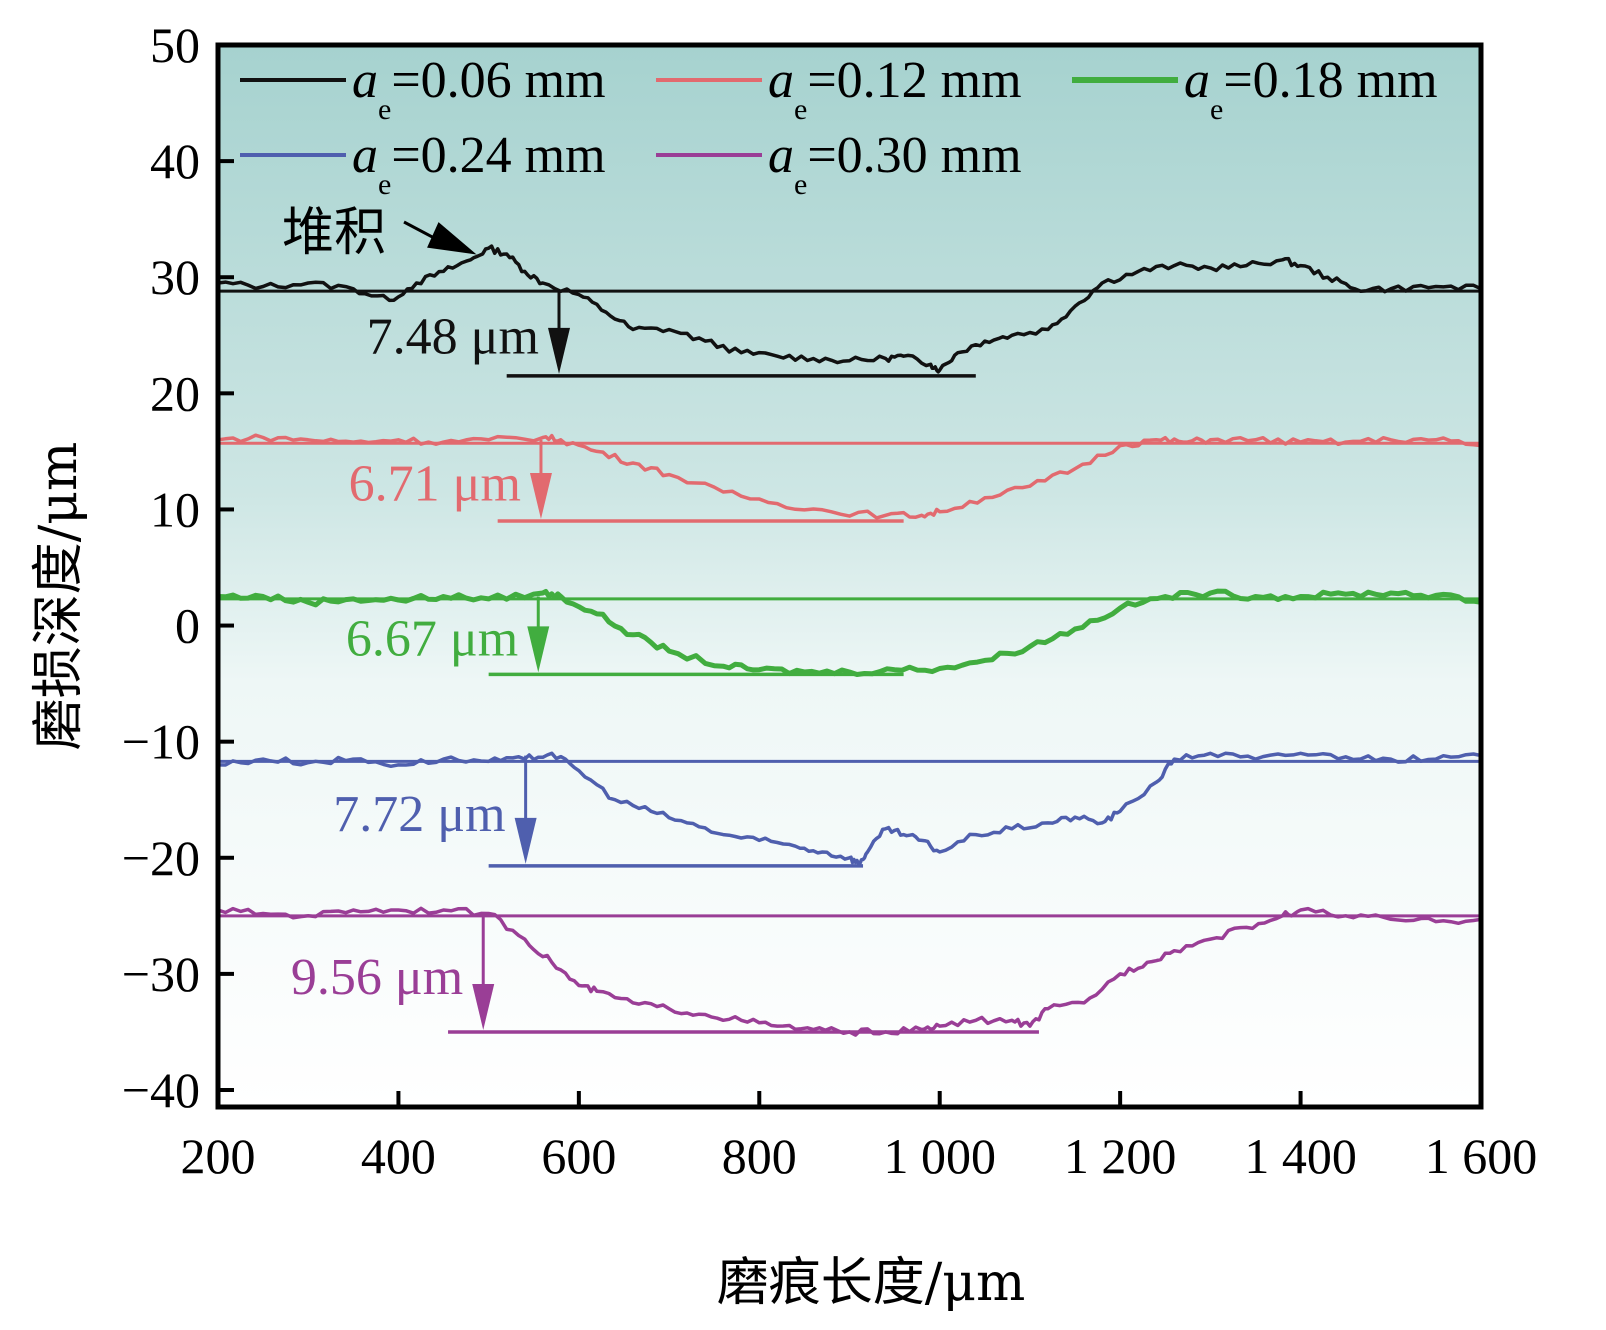  I want to click on x-tick-label: 1 200, so click(1120, 1156).